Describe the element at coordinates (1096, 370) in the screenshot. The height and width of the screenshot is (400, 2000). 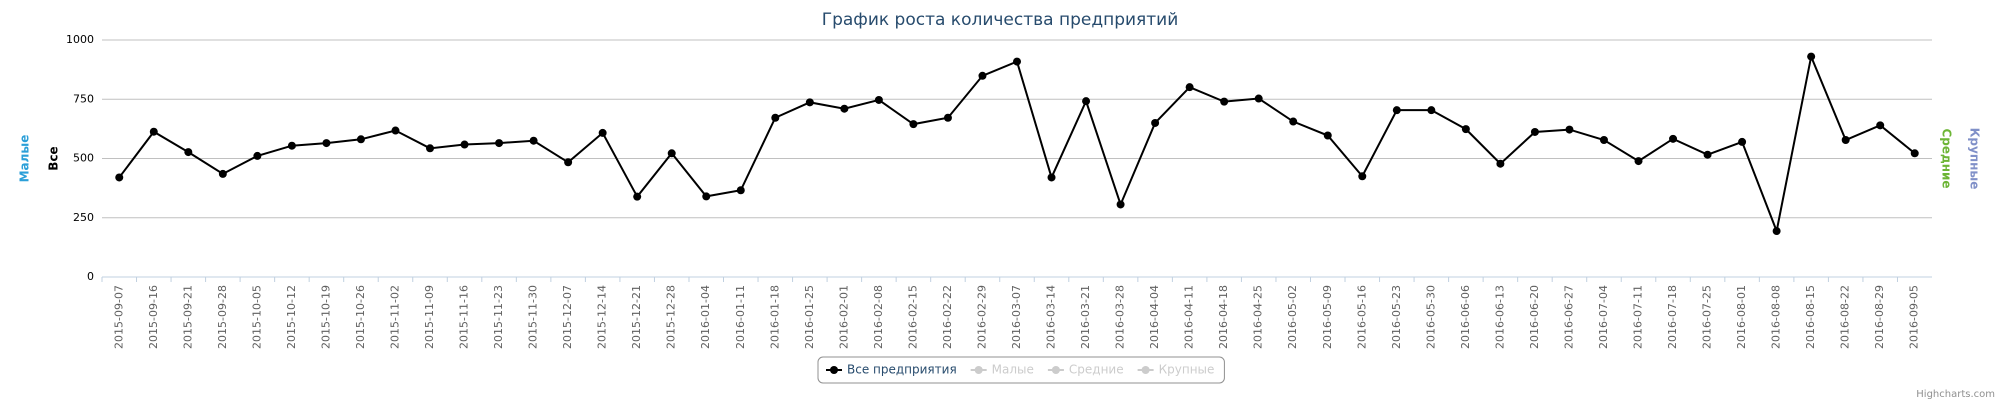
I see `legend-label: Средние` at that location.